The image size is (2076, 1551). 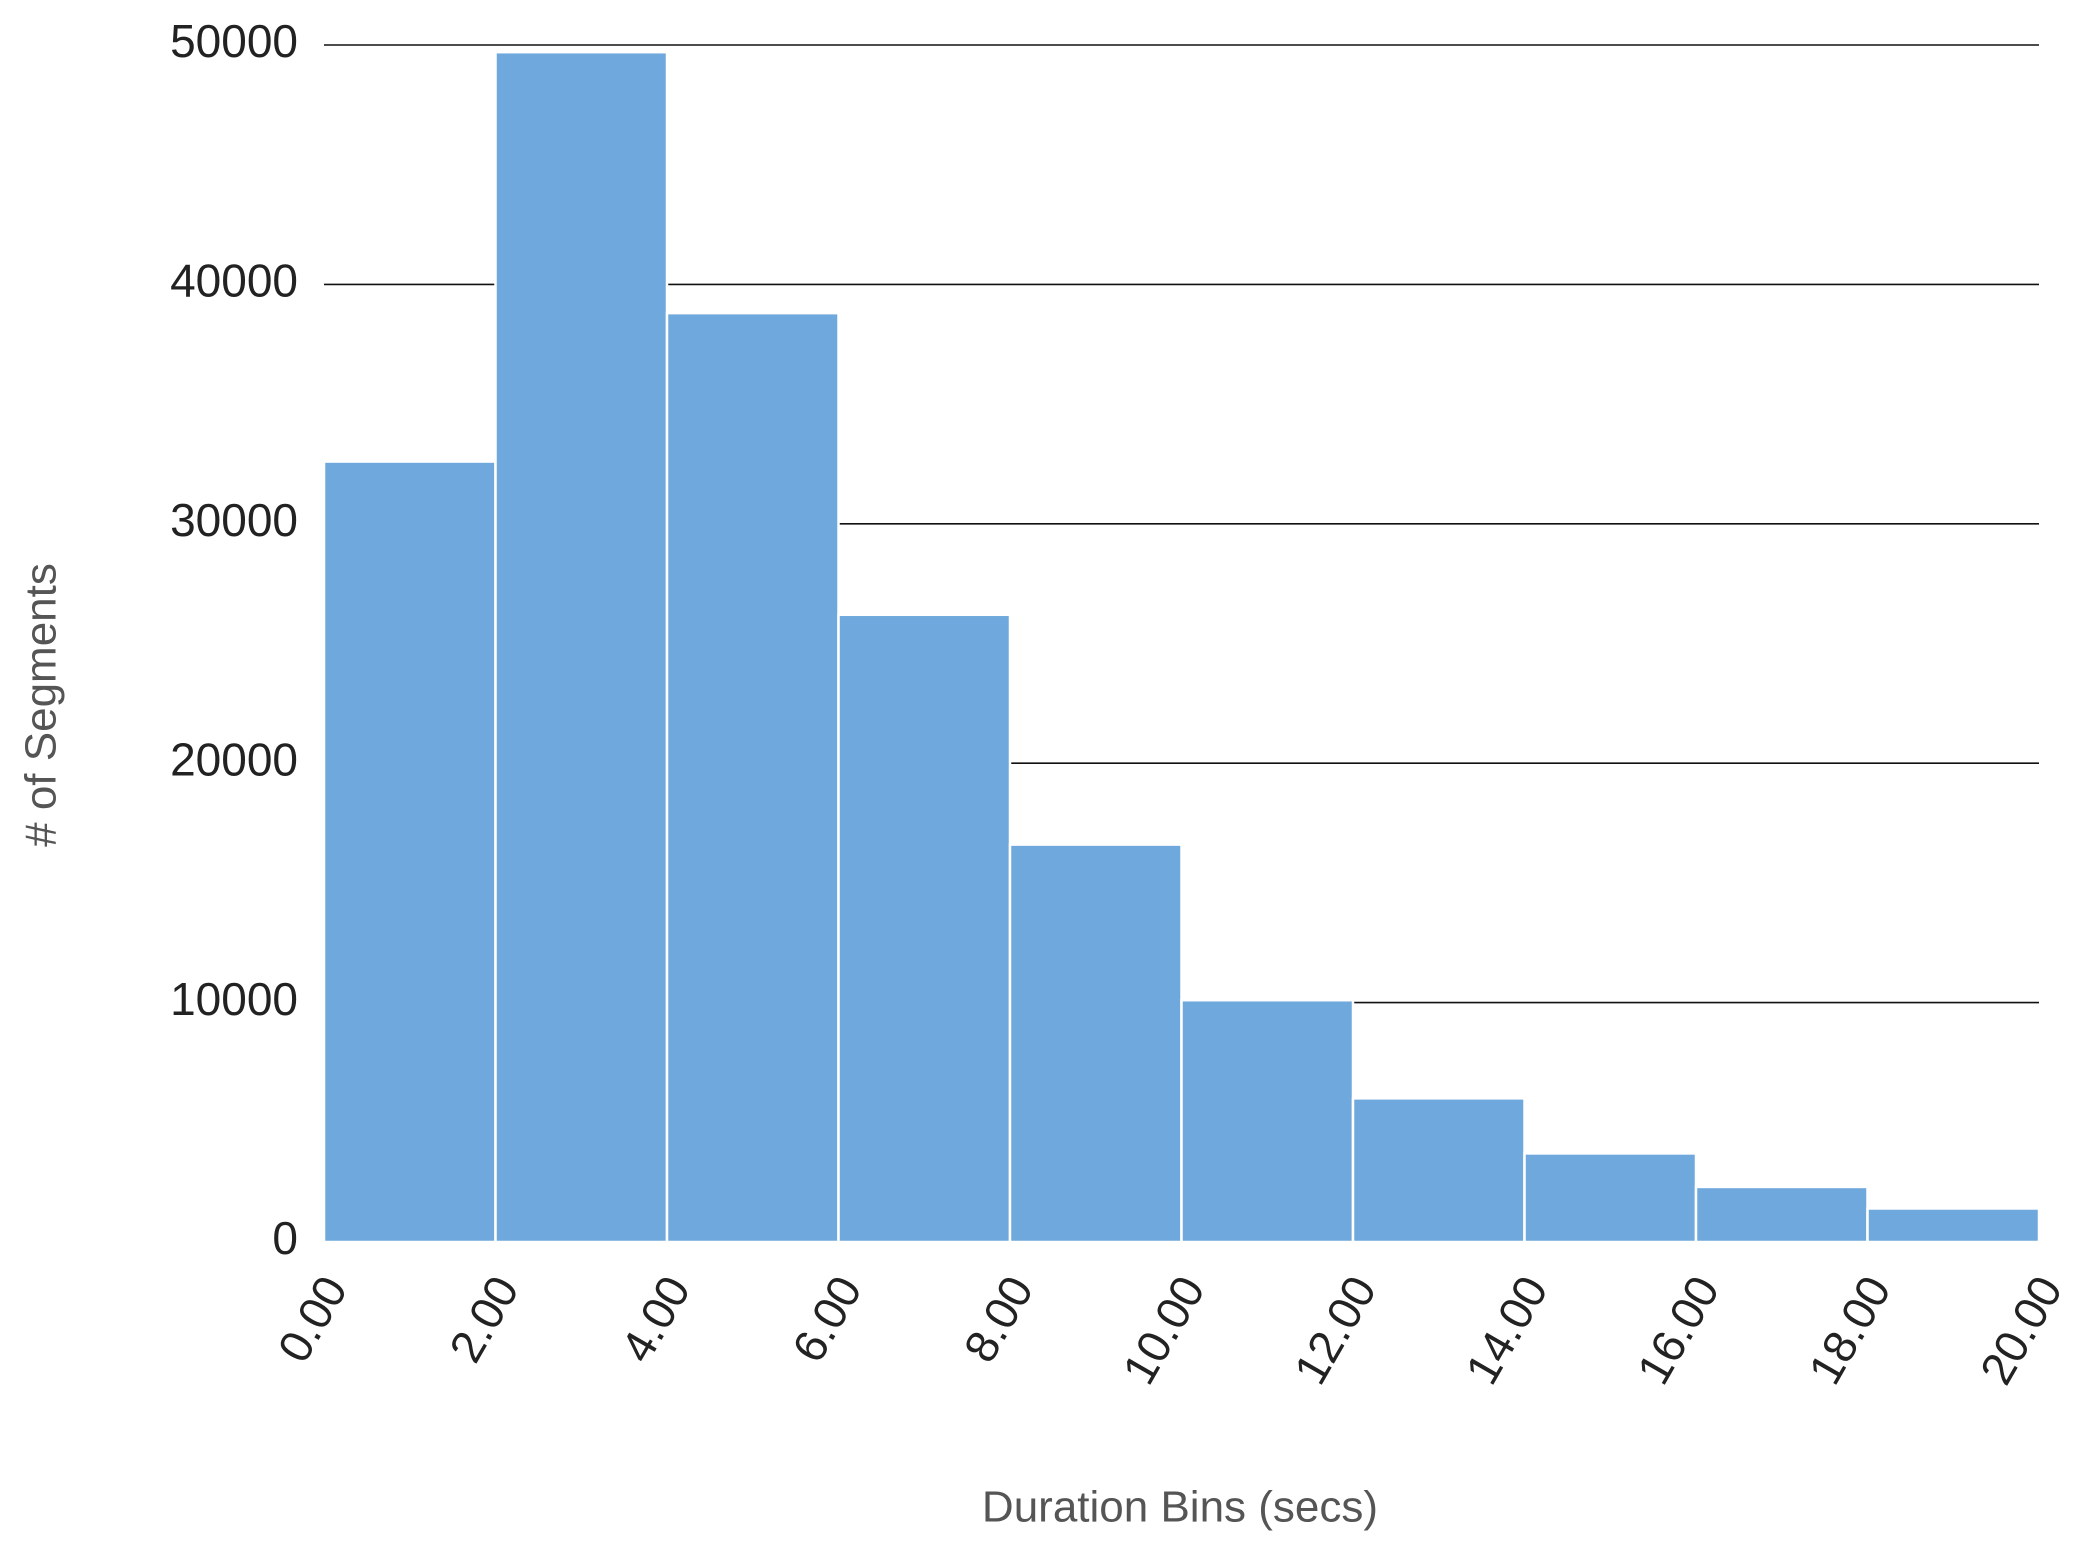 What do you see at coordinates (1163, 1330) in the screenshot?
I see `x-tick-label: 10.00` at bounding box center [1163, 1330].